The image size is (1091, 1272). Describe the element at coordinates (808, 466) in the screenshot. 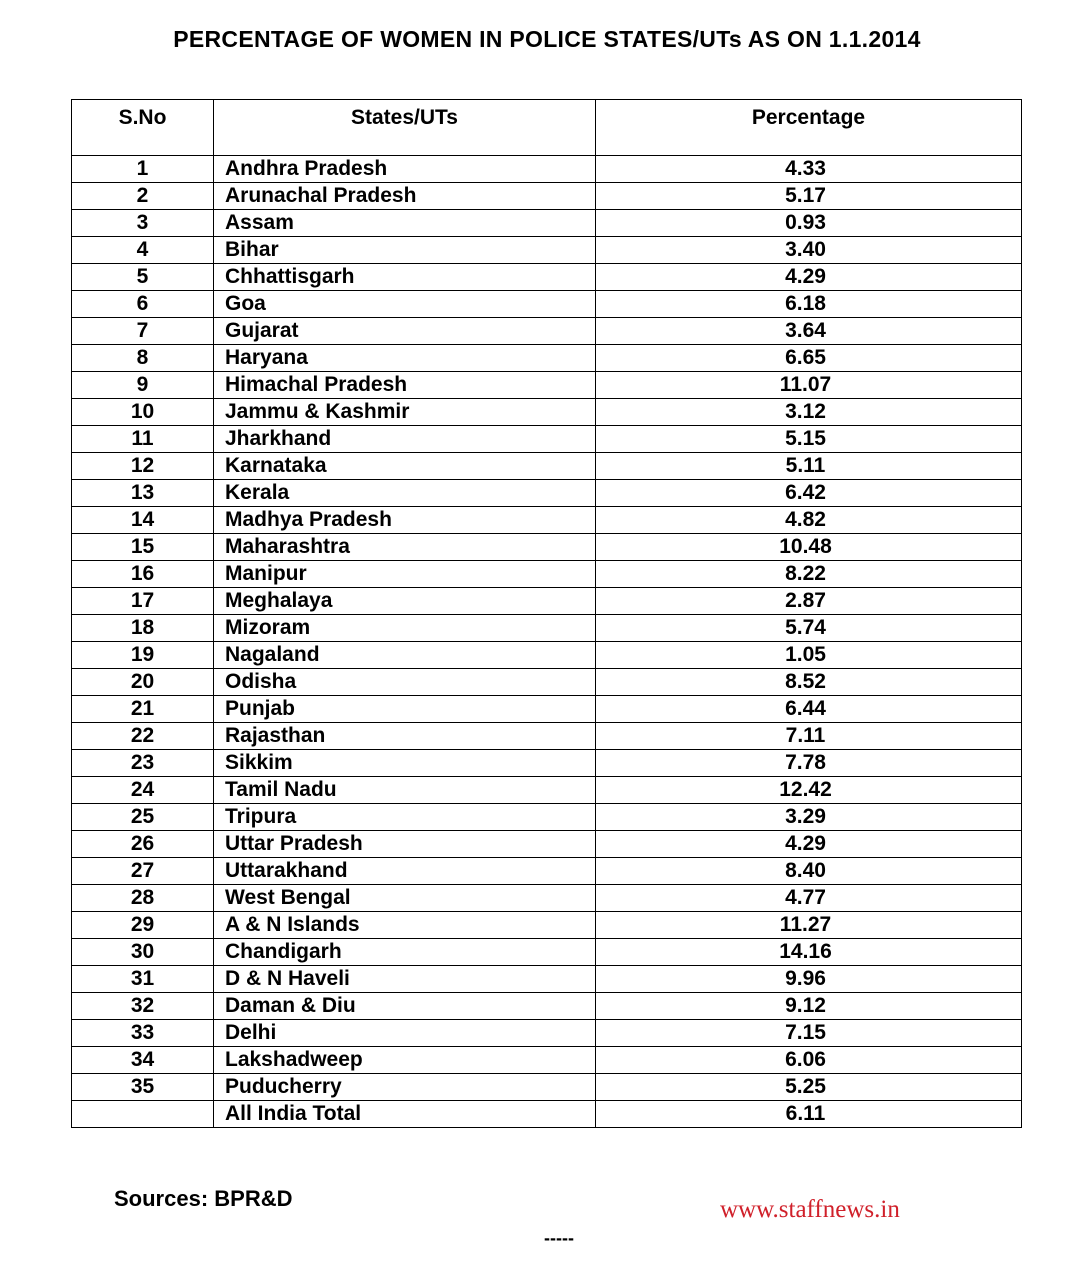

I see `cell-percentage: 5.11` at that location.